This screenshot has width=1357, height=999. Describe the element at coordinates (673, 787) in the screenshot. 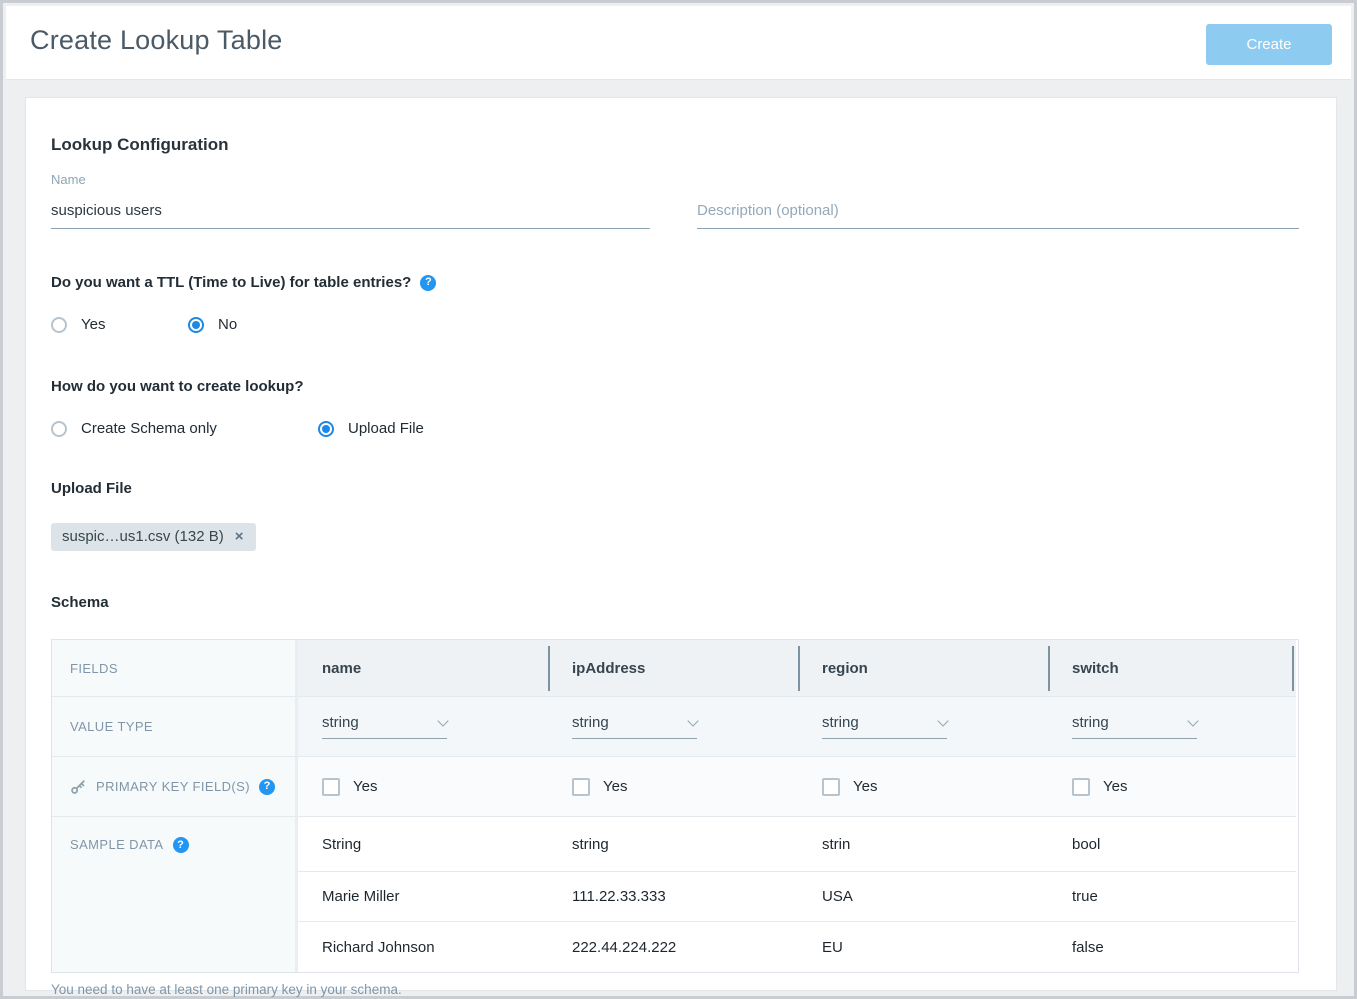

I see `primary-key-cell-ipaddress: Yes` at that location.